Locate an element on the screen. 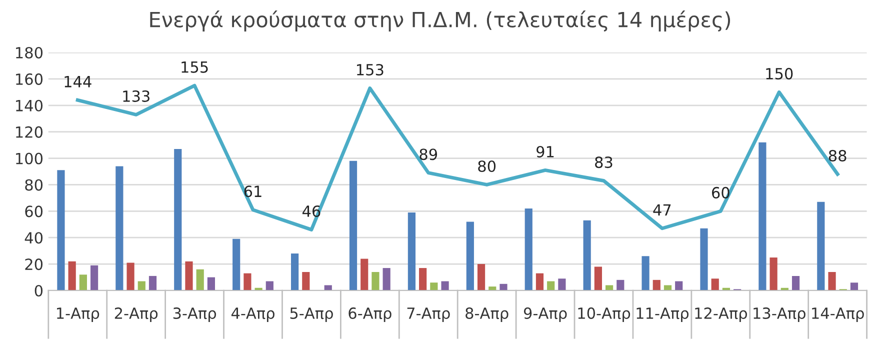 The height and width of the screenshot is (350, 880). x-tick-label: 4-Απρ is located at coordinates (252, 315).